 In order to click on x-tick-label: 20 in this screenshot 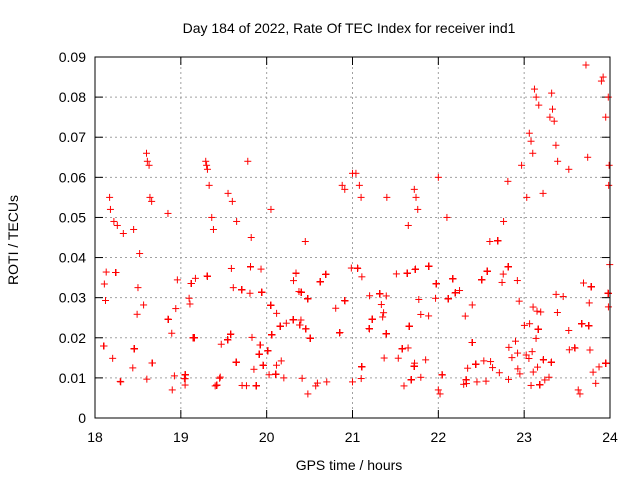, I will do `click(267, 437)`.